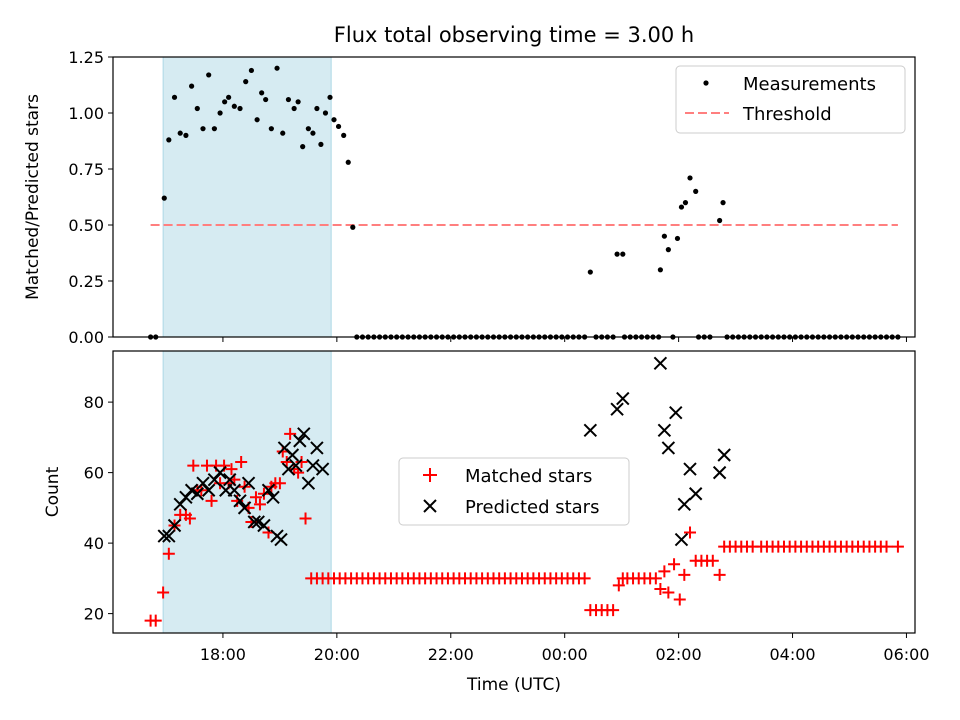  I want to click on bottom-y-axis-label: Count, so click(53, 491).